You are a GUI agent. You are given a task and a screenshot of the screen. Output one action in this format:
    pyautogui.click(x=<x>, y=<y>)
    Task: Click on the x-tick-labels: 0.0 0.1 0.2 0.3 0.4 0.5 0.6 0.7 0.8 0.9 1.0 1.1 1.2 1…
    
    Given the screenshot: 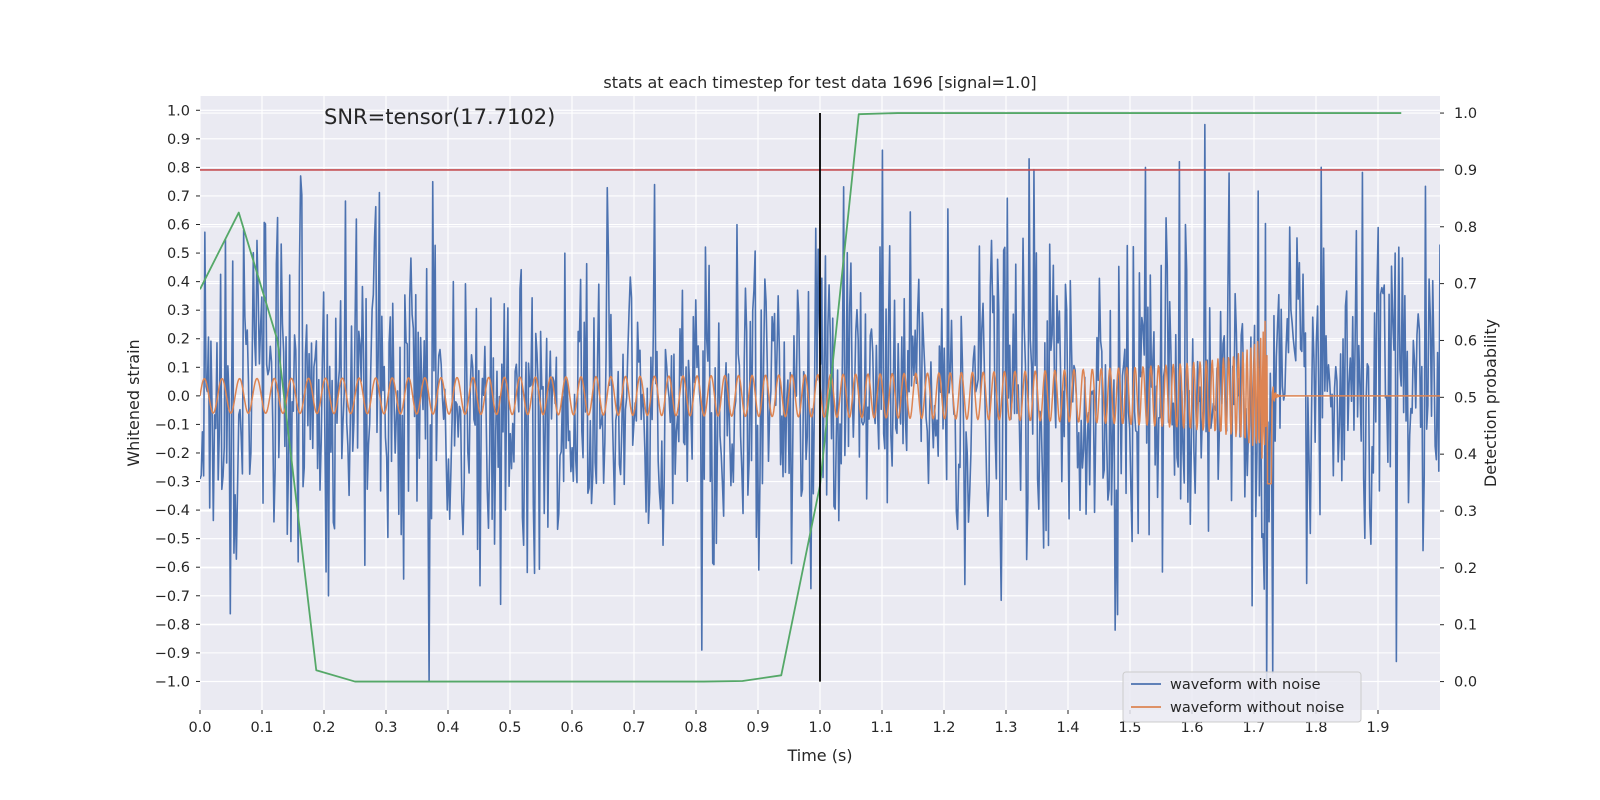 What is the action you would take?
    pyautogui.click(x=789, y=723)
    